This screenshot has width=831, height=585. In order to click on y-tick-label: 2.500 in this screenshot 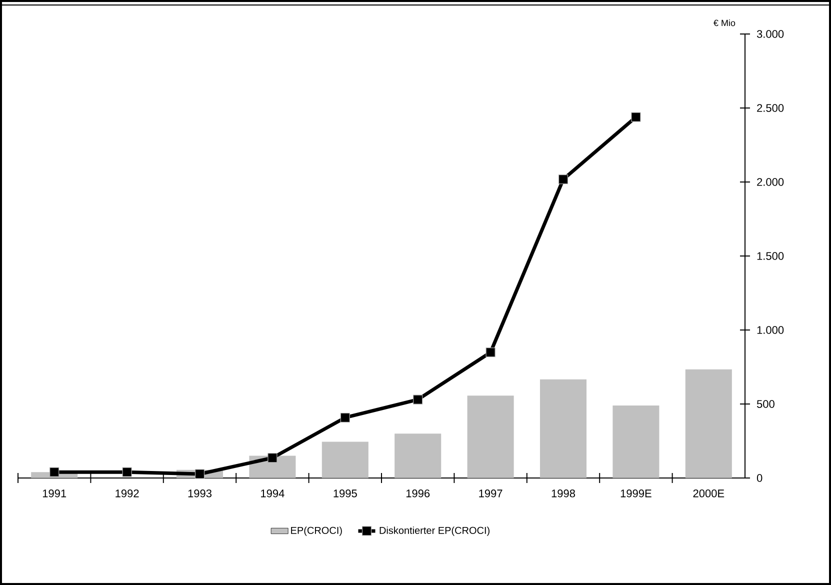, I will do `click(770, 108)`.